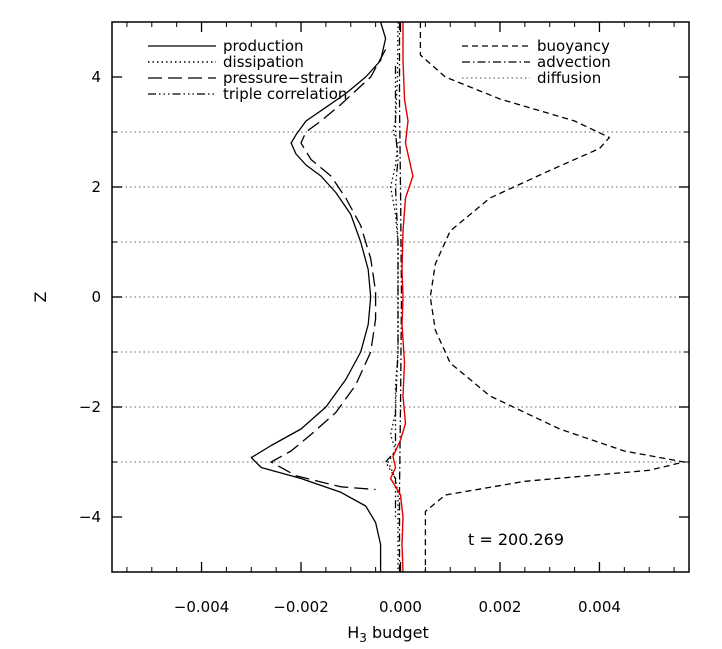  I want to click on series-triple-correlation, so click(391, 291).